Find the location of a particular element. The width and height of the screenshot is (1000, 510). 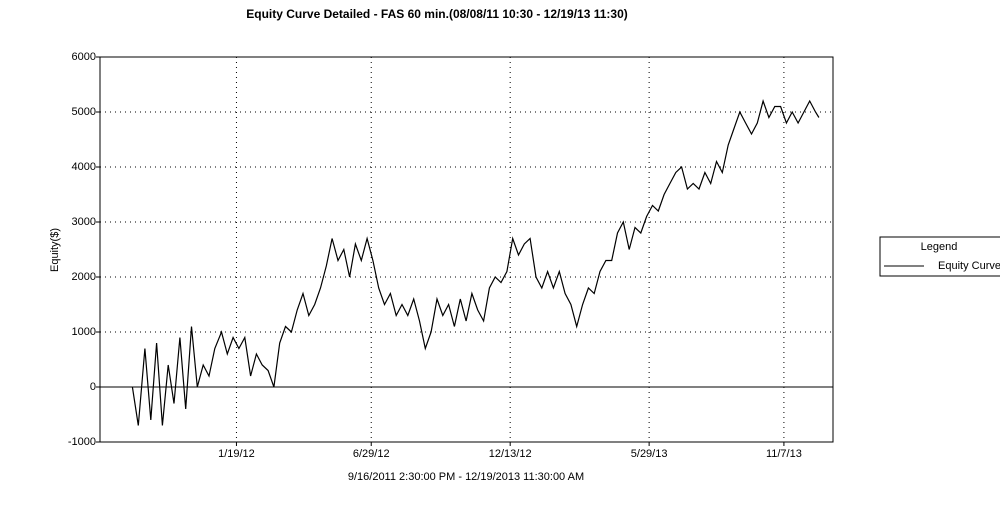

y-tick-label: -1000 is located at coordinates (82, 442).